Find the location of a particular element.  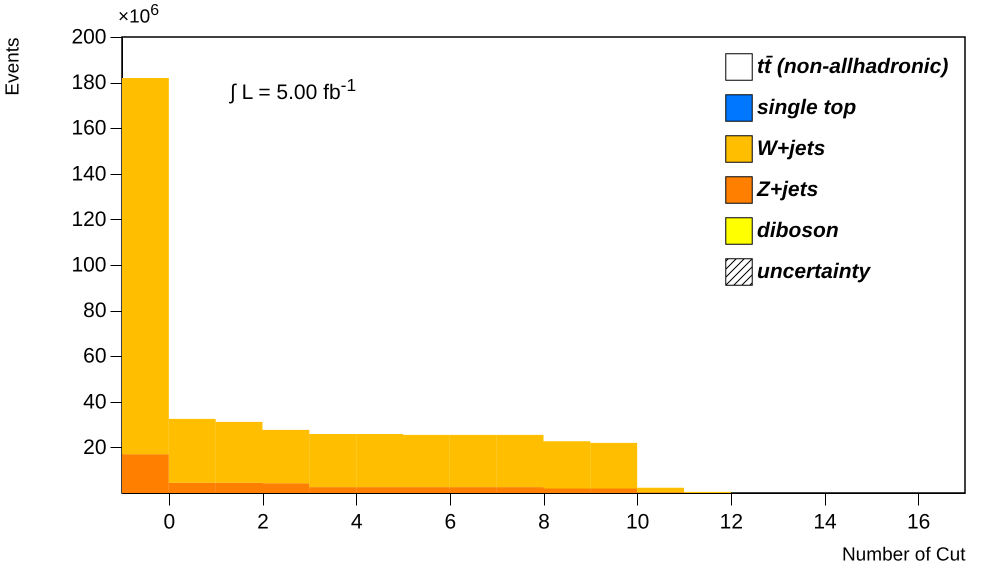

y-axis-title: Events is located at coordinates (13, 67).